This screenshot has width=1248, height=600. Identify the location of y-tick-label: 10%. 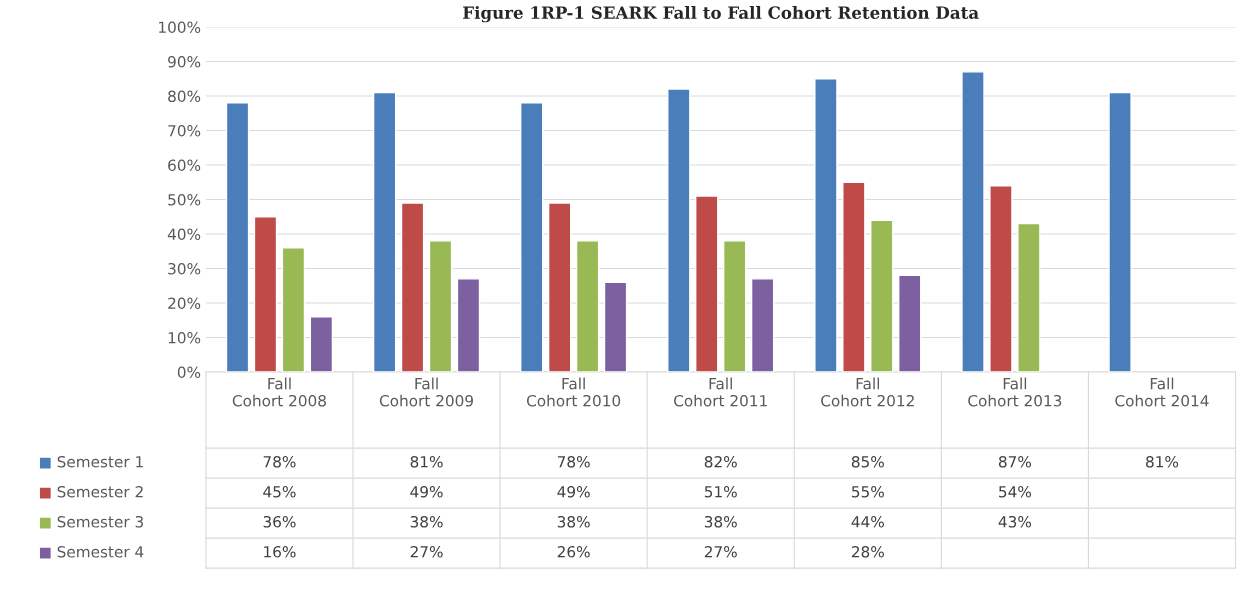
(184, 337).